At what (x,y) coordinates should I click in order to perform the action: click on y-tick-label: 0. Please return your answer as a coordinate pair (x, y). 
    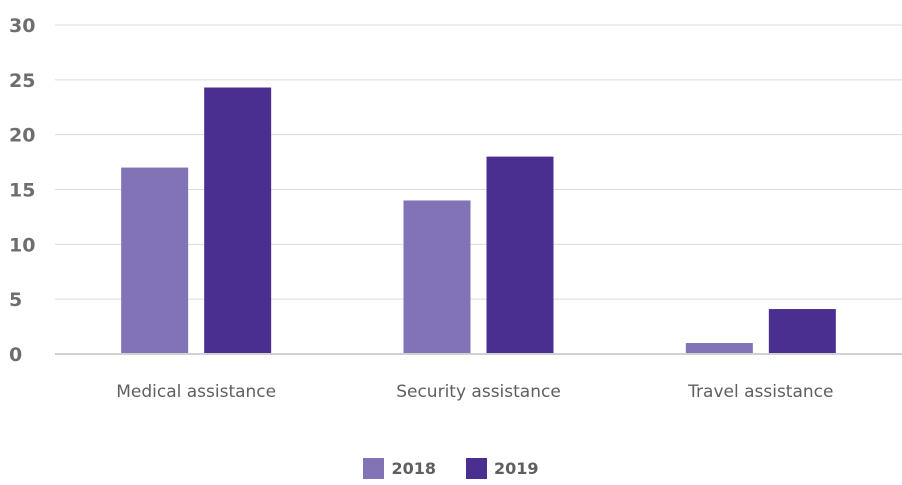
    Looking at the image, I should click on (15, 355).